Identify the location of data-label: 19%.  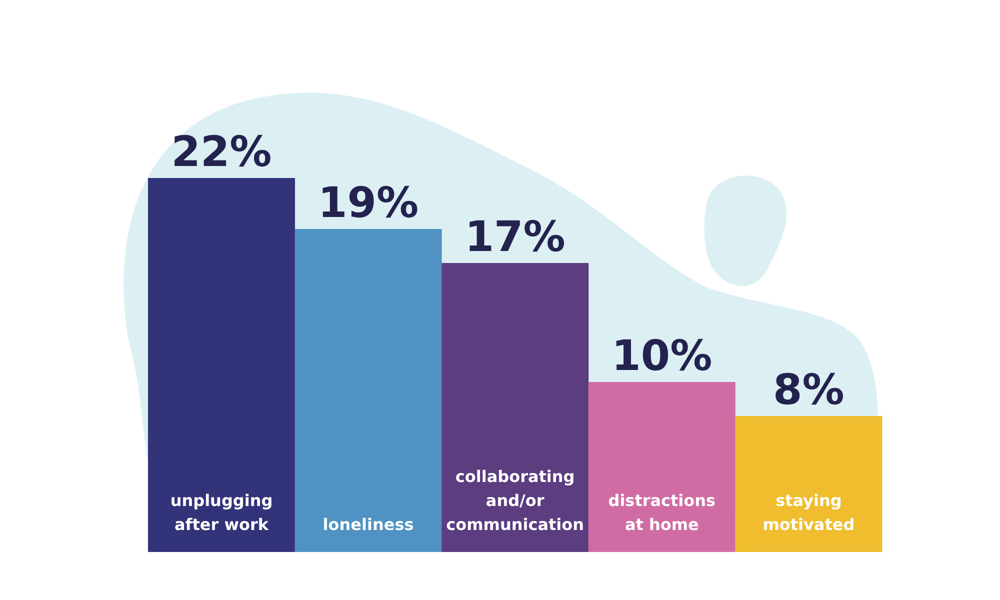
(368, 202).